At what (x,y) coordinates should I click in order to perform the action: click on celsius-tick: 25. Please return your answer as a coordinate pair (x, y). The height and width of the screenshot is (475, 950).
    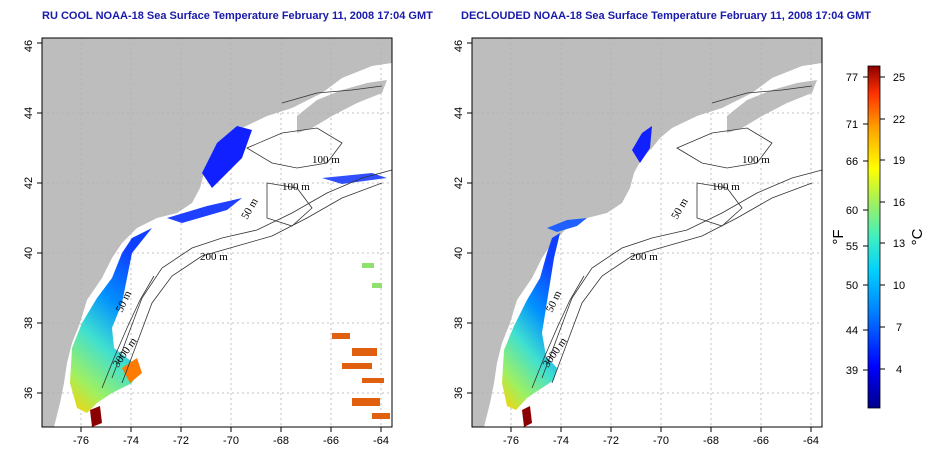
    Looking at the image, I should click on (899, 78).